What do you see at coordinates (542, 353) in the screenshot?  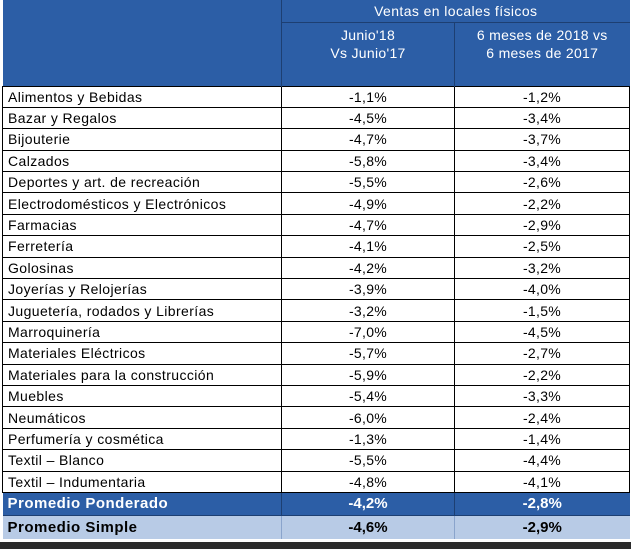 I see `six-month-change-cell: -2,7%` at bounding box center [542, 353].